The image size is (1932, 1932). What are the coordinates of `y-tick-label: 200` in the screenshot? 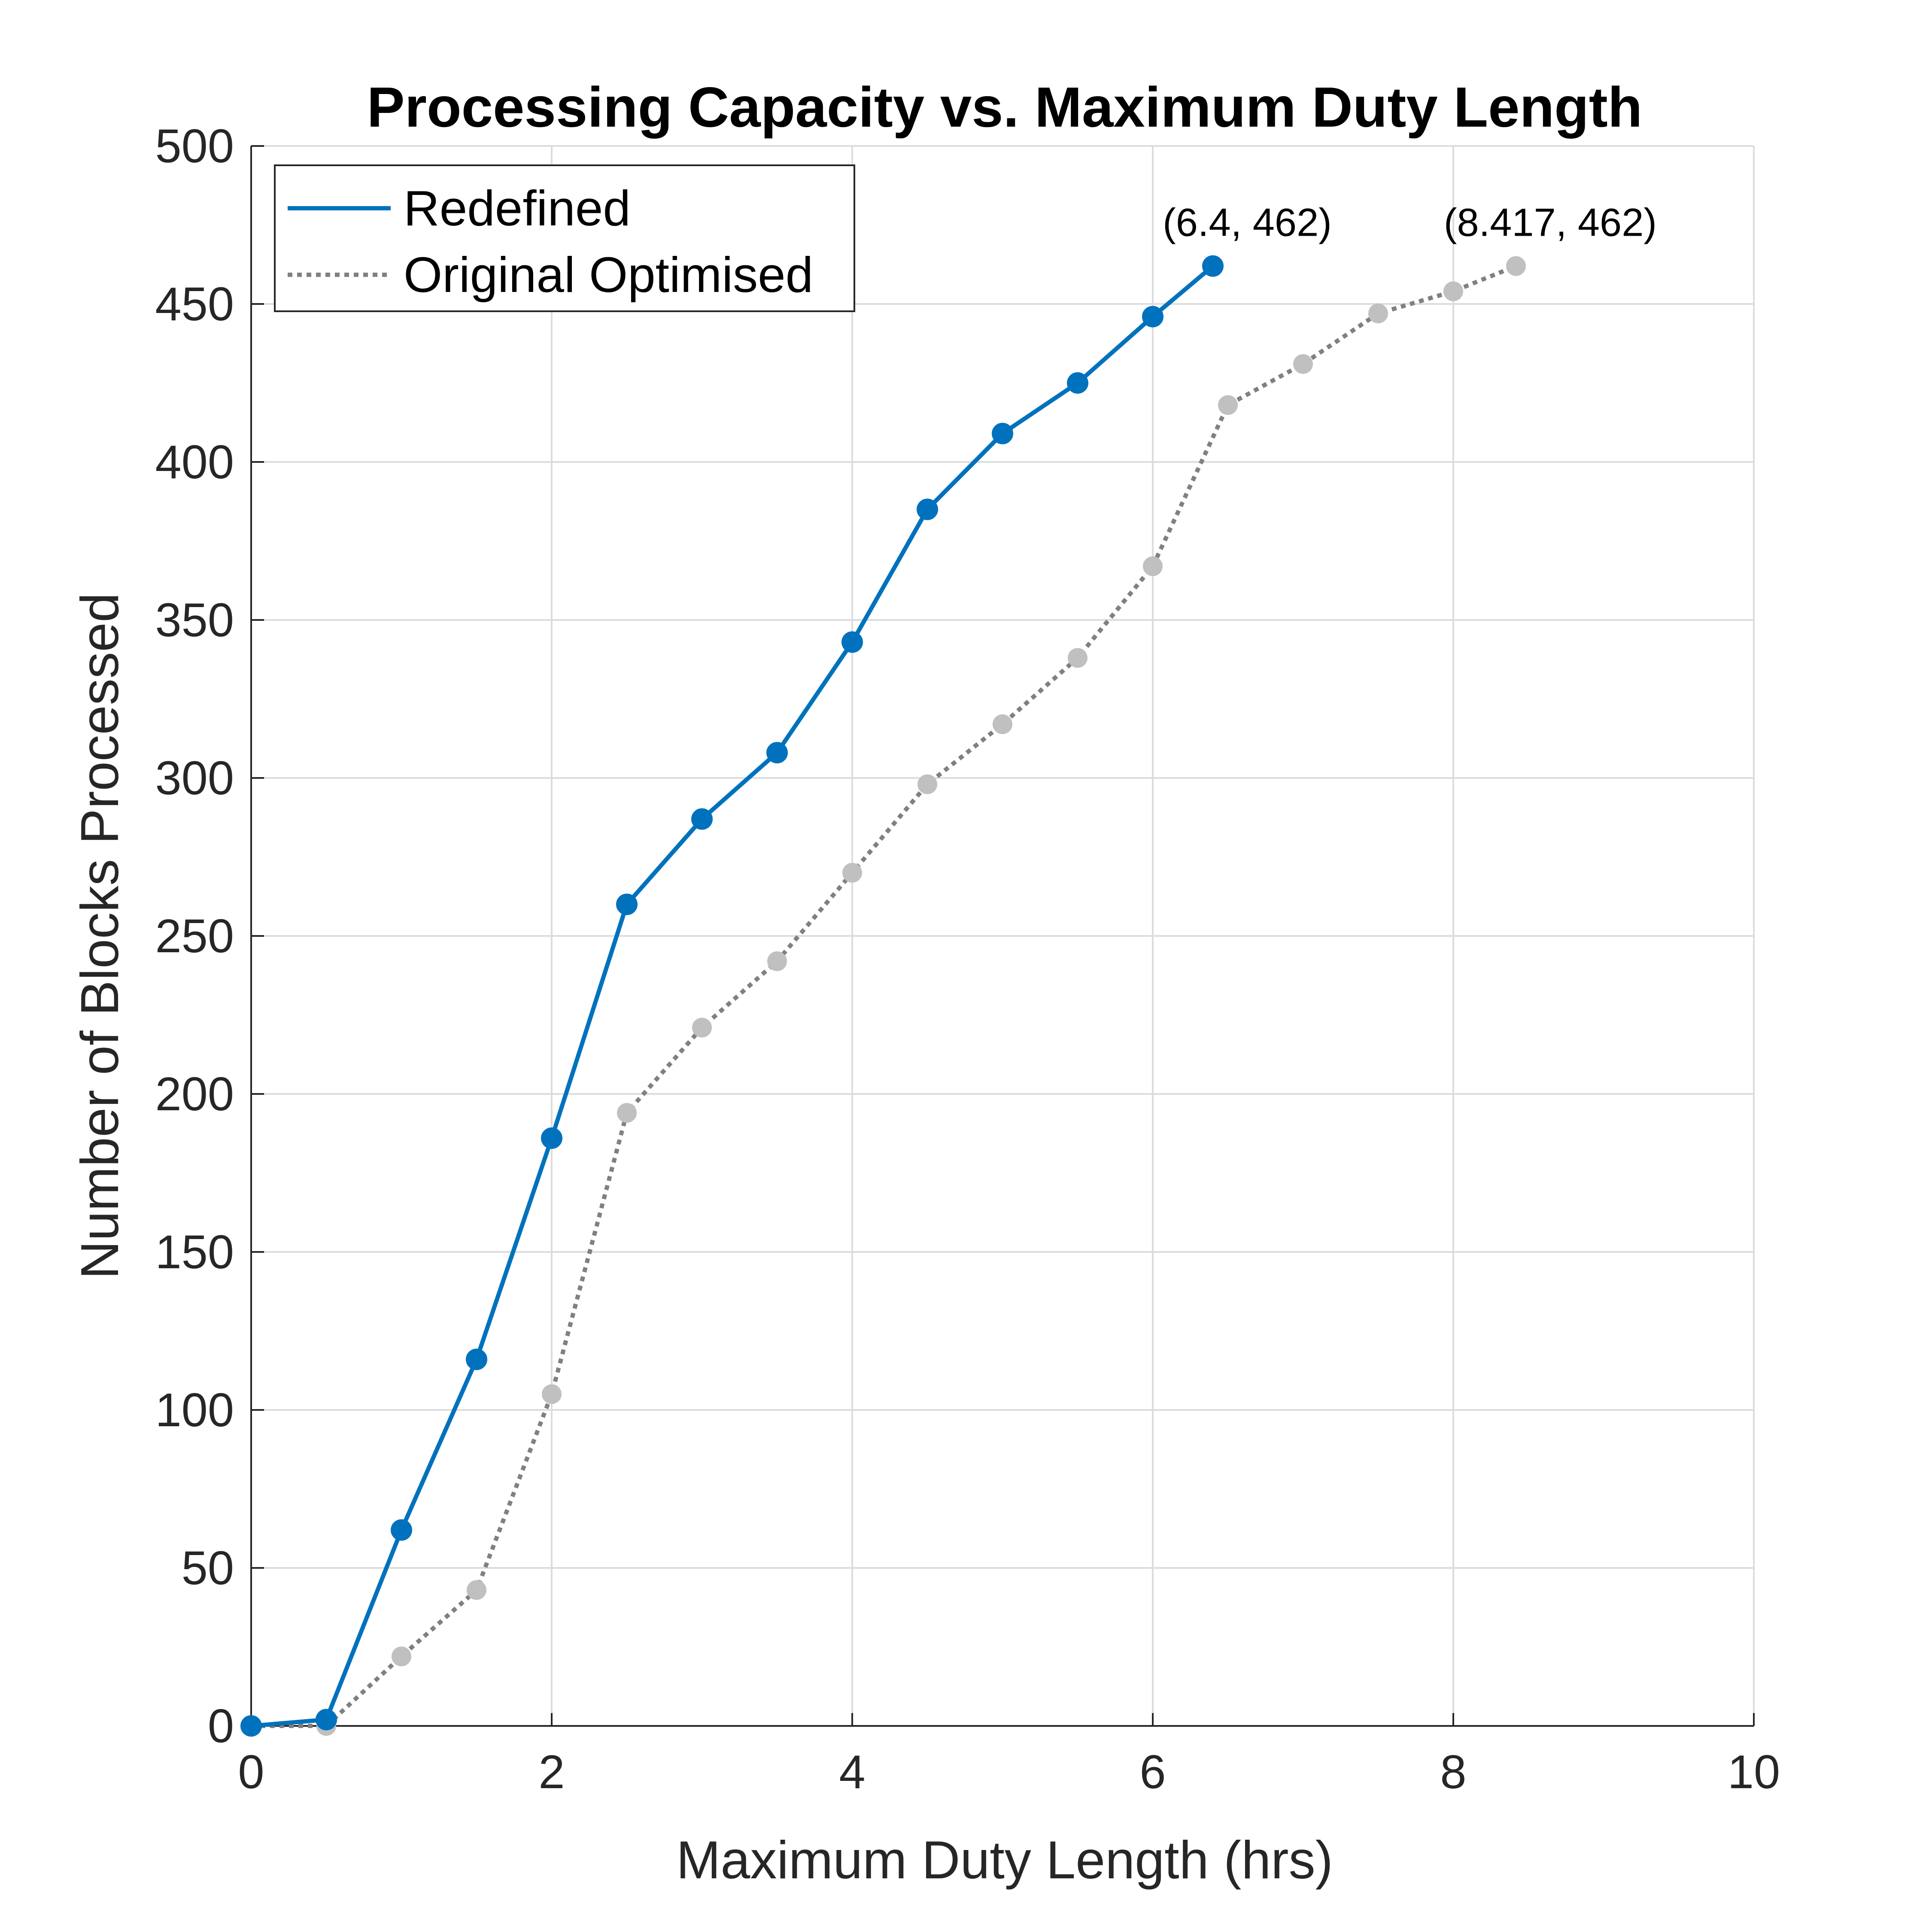 It's located at (194, 1094).